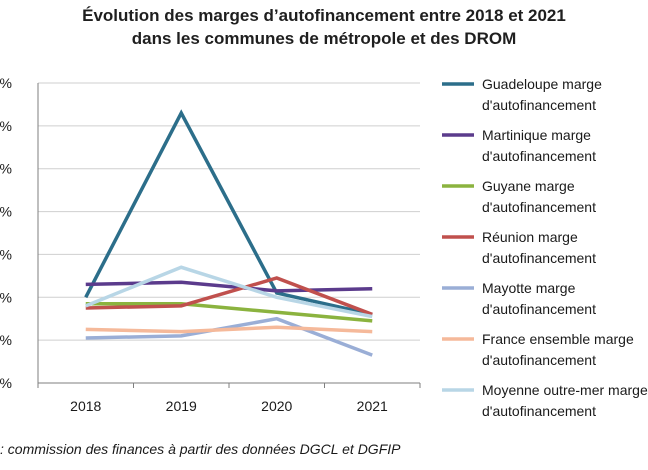  What do you see at coordinates (528, 186) in the screenshot?
I see `legend-label: Guyane marge` at bounding box center [528, 186].